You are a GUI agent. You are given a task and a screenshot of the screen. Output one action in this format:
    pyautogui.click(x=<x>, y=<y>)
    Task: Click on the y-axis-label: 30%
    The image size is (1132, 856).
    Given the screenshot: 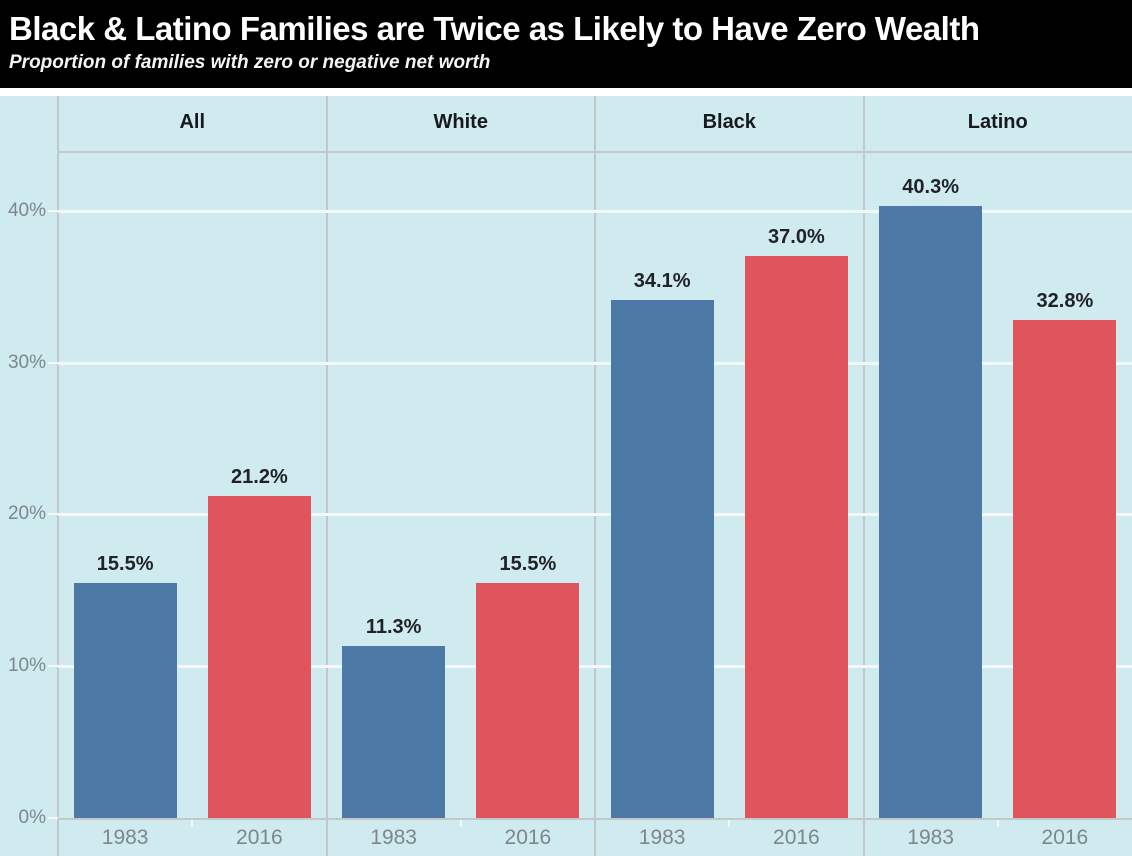 What is the action you would take?
    pyautogui.click(x=26, y=362)
    